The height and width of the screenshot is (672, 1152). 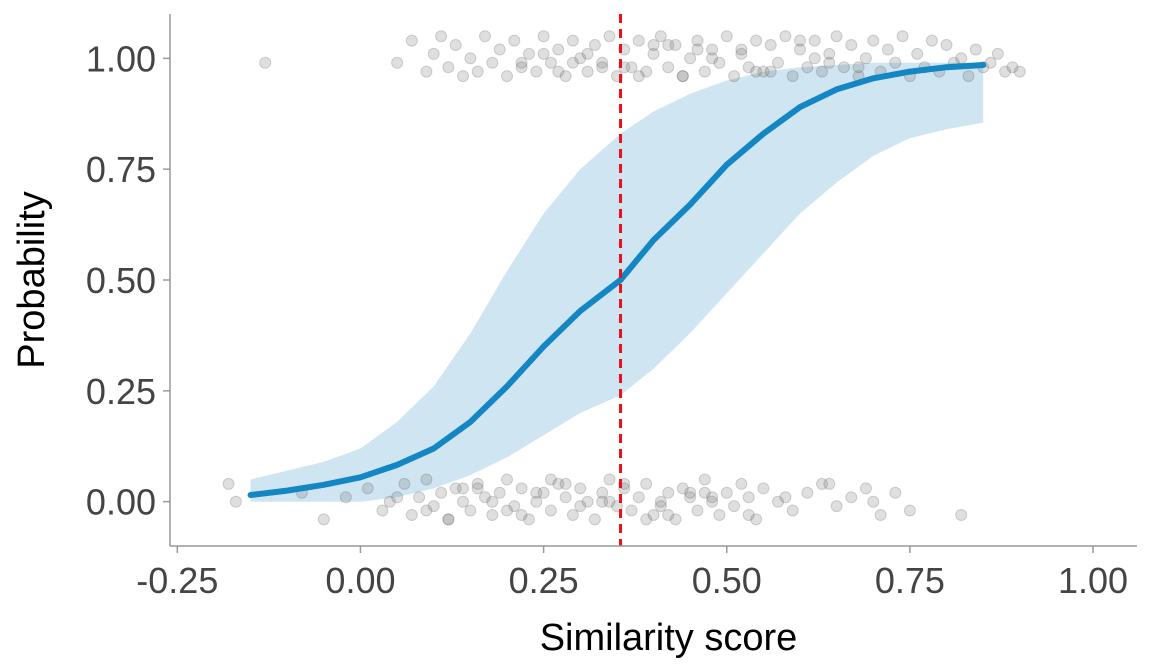 What do you see at coordinates (121, 391) in the screenshot?
I see `y-tick-label: 0.25` at bounding box center [121, 391].